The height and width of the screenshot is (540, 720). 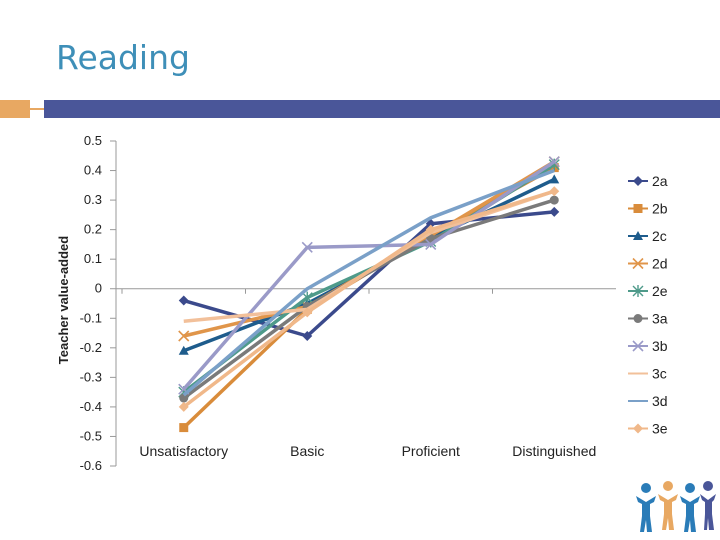 What do you see at coordinates (659, 374) in the screenshot?
I see `legend-label: 3c` at bounding box center [659, 374].